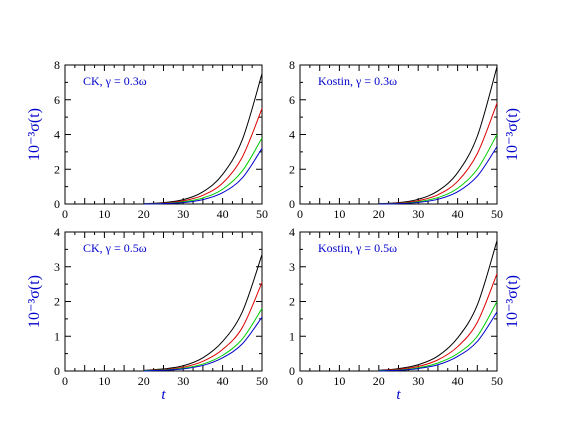 This screenshot has height=436, width=564. Describe the element at coordinates (357, 81) in the screenshot. I see `panel-annotation: Kostin, γ = 0.3ω` at that location.